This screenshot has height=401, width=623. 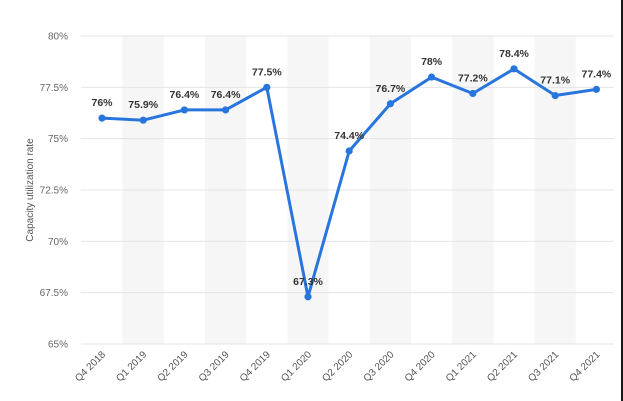 I want to click on data-label: 76%, so click(x=102, y=103).